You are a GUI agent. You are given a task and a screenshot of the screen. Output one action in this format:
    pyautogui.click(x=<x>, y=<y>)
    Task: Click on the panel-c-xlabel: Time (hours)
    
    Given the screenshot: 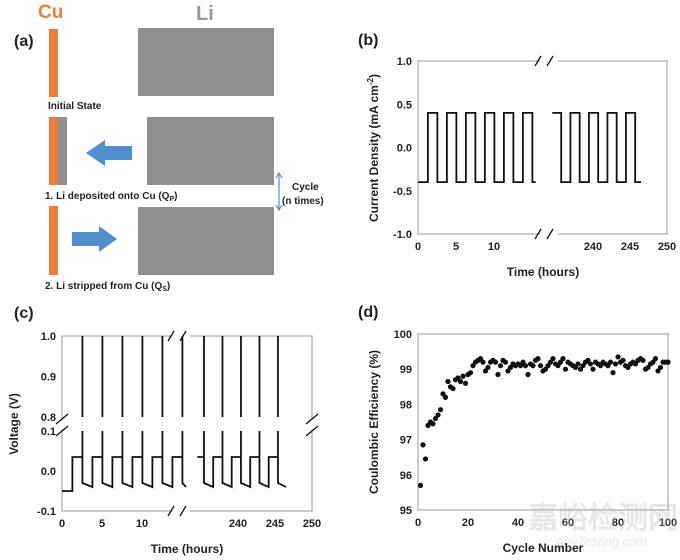 What is the action you would take?
    pyautogui.click(x=187, y=549)
    